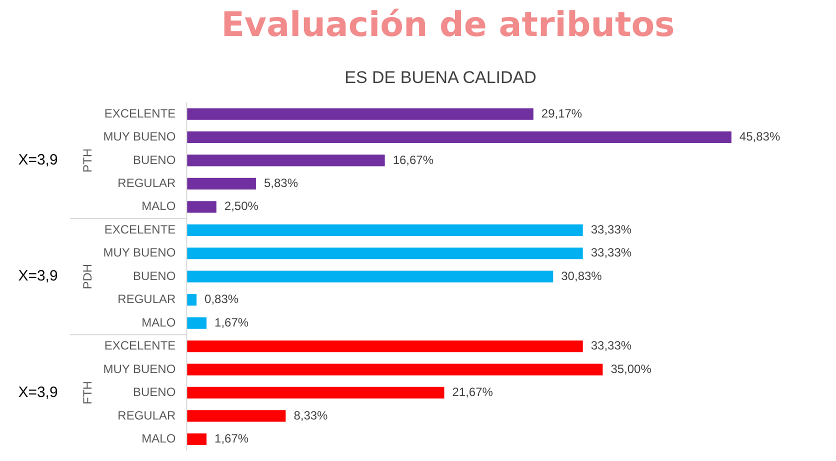 Image resolution: width=836 pixels, height=461 pixels. I want to click on text: FTH, so click(87, 392).